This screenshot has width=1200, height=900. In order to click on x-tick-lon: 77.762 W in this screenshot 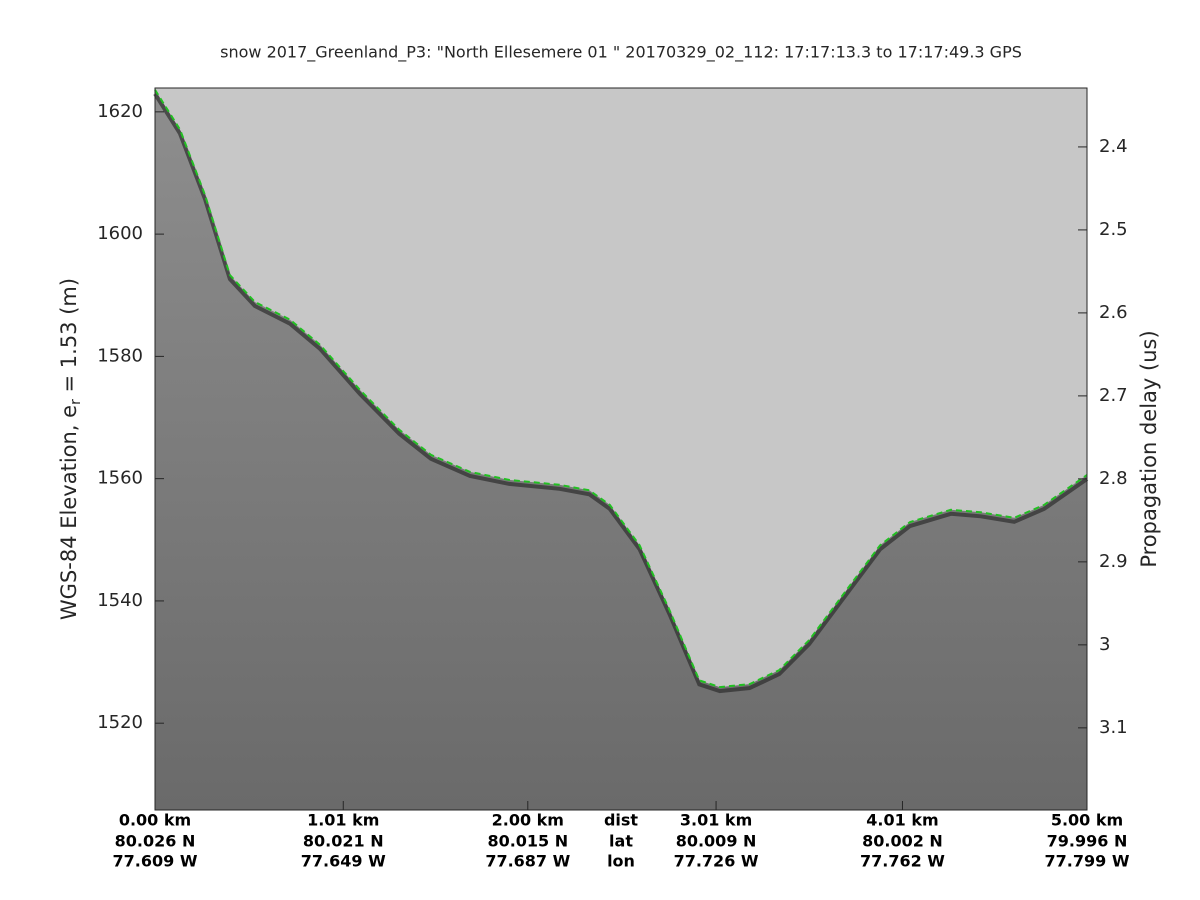, I will do `click(902, 861)`.